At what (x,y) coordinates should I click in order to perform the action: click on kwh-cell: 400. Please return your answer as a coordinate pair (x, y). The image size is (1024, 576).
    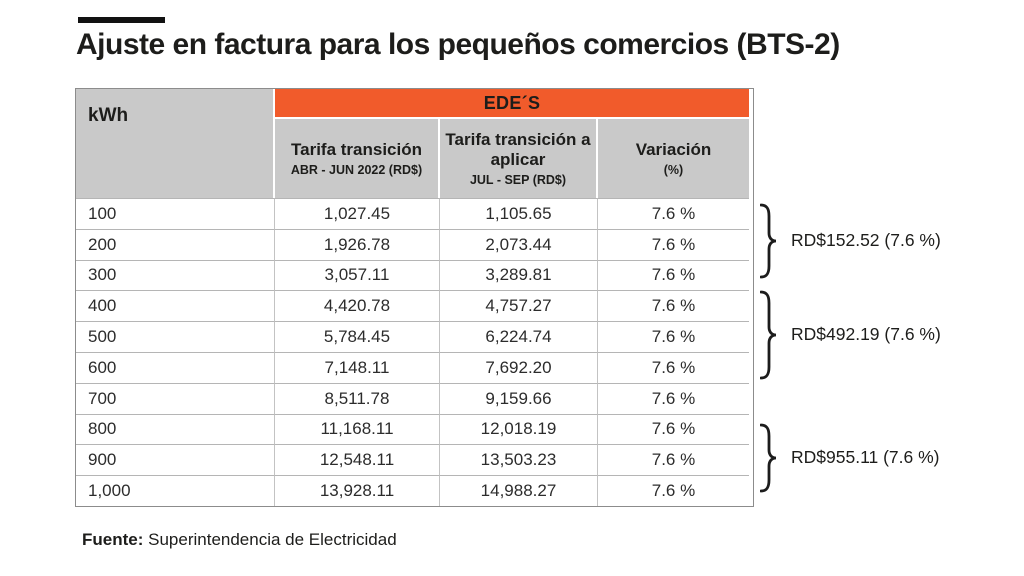
    Looking at the image, I should click on (175, 306).